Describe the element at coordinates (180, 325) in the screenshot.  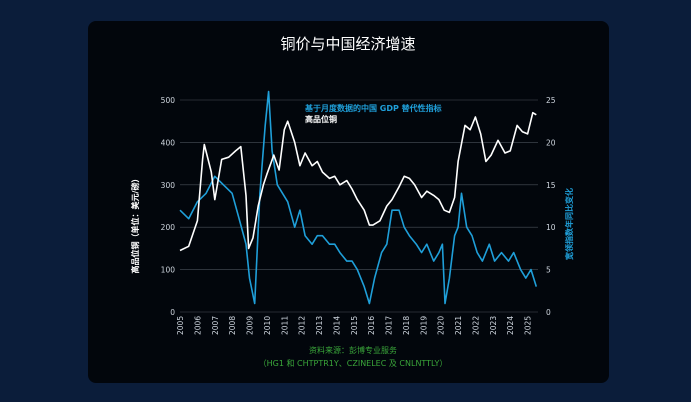
I see `x-tick-label: 2005` at that location.